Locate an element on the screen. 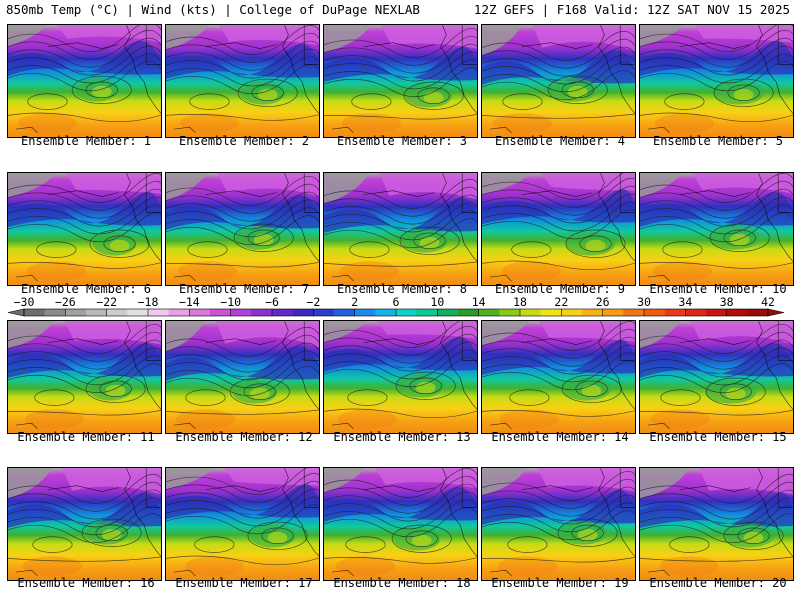 The image size is (800, 600). ensemble-member-label: Ensemble Member: 12 is located at coordinates (244, 437).